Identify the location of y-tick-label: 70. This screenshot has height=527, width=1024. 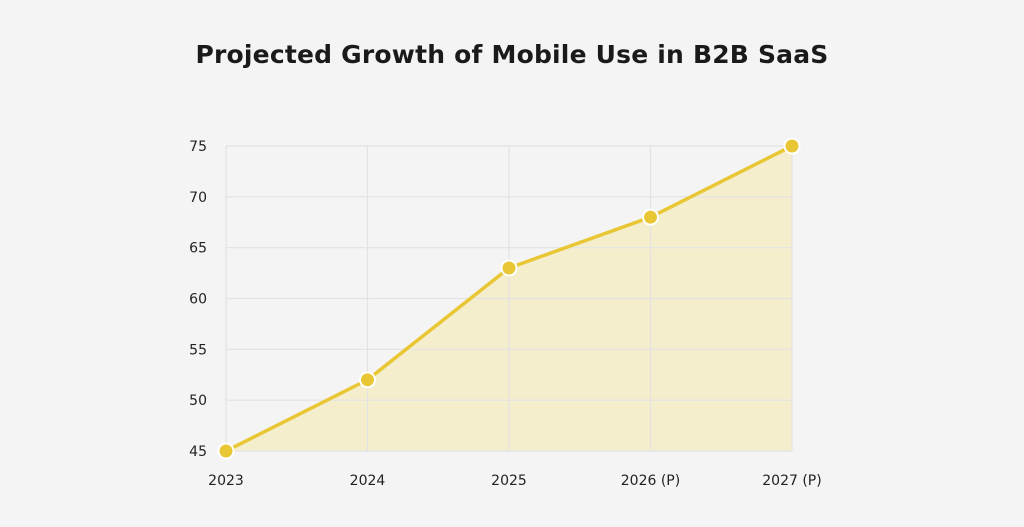
(198, 198).